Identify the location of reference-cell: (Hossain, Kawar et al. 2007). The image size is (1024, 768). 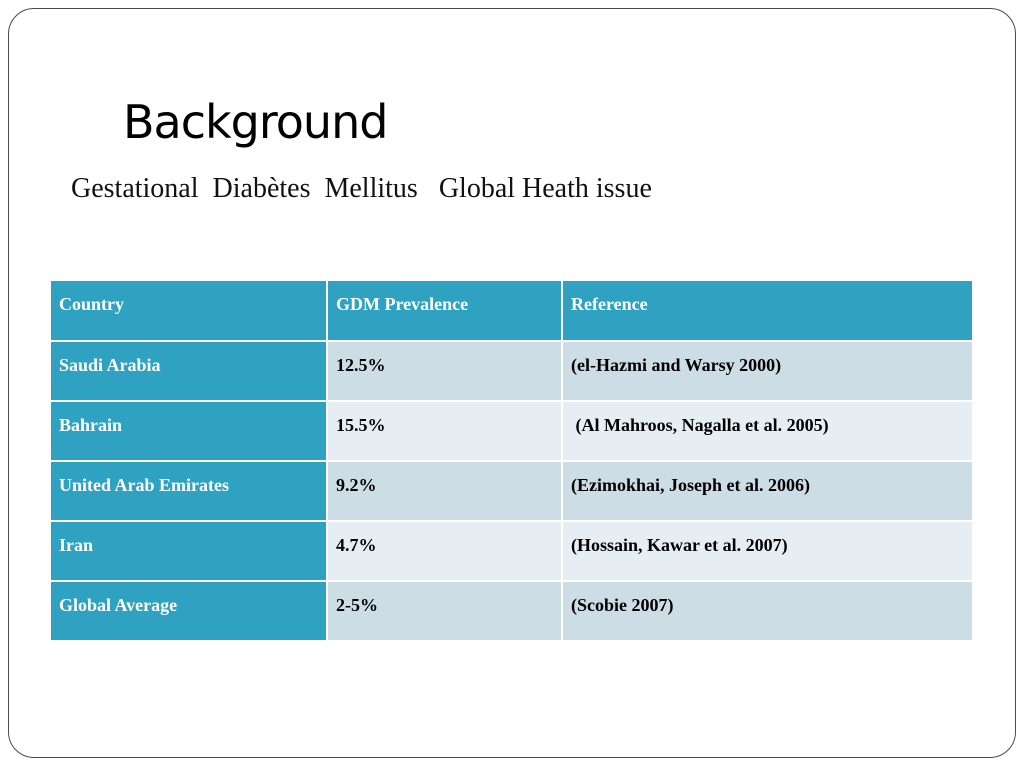
(768, 551).